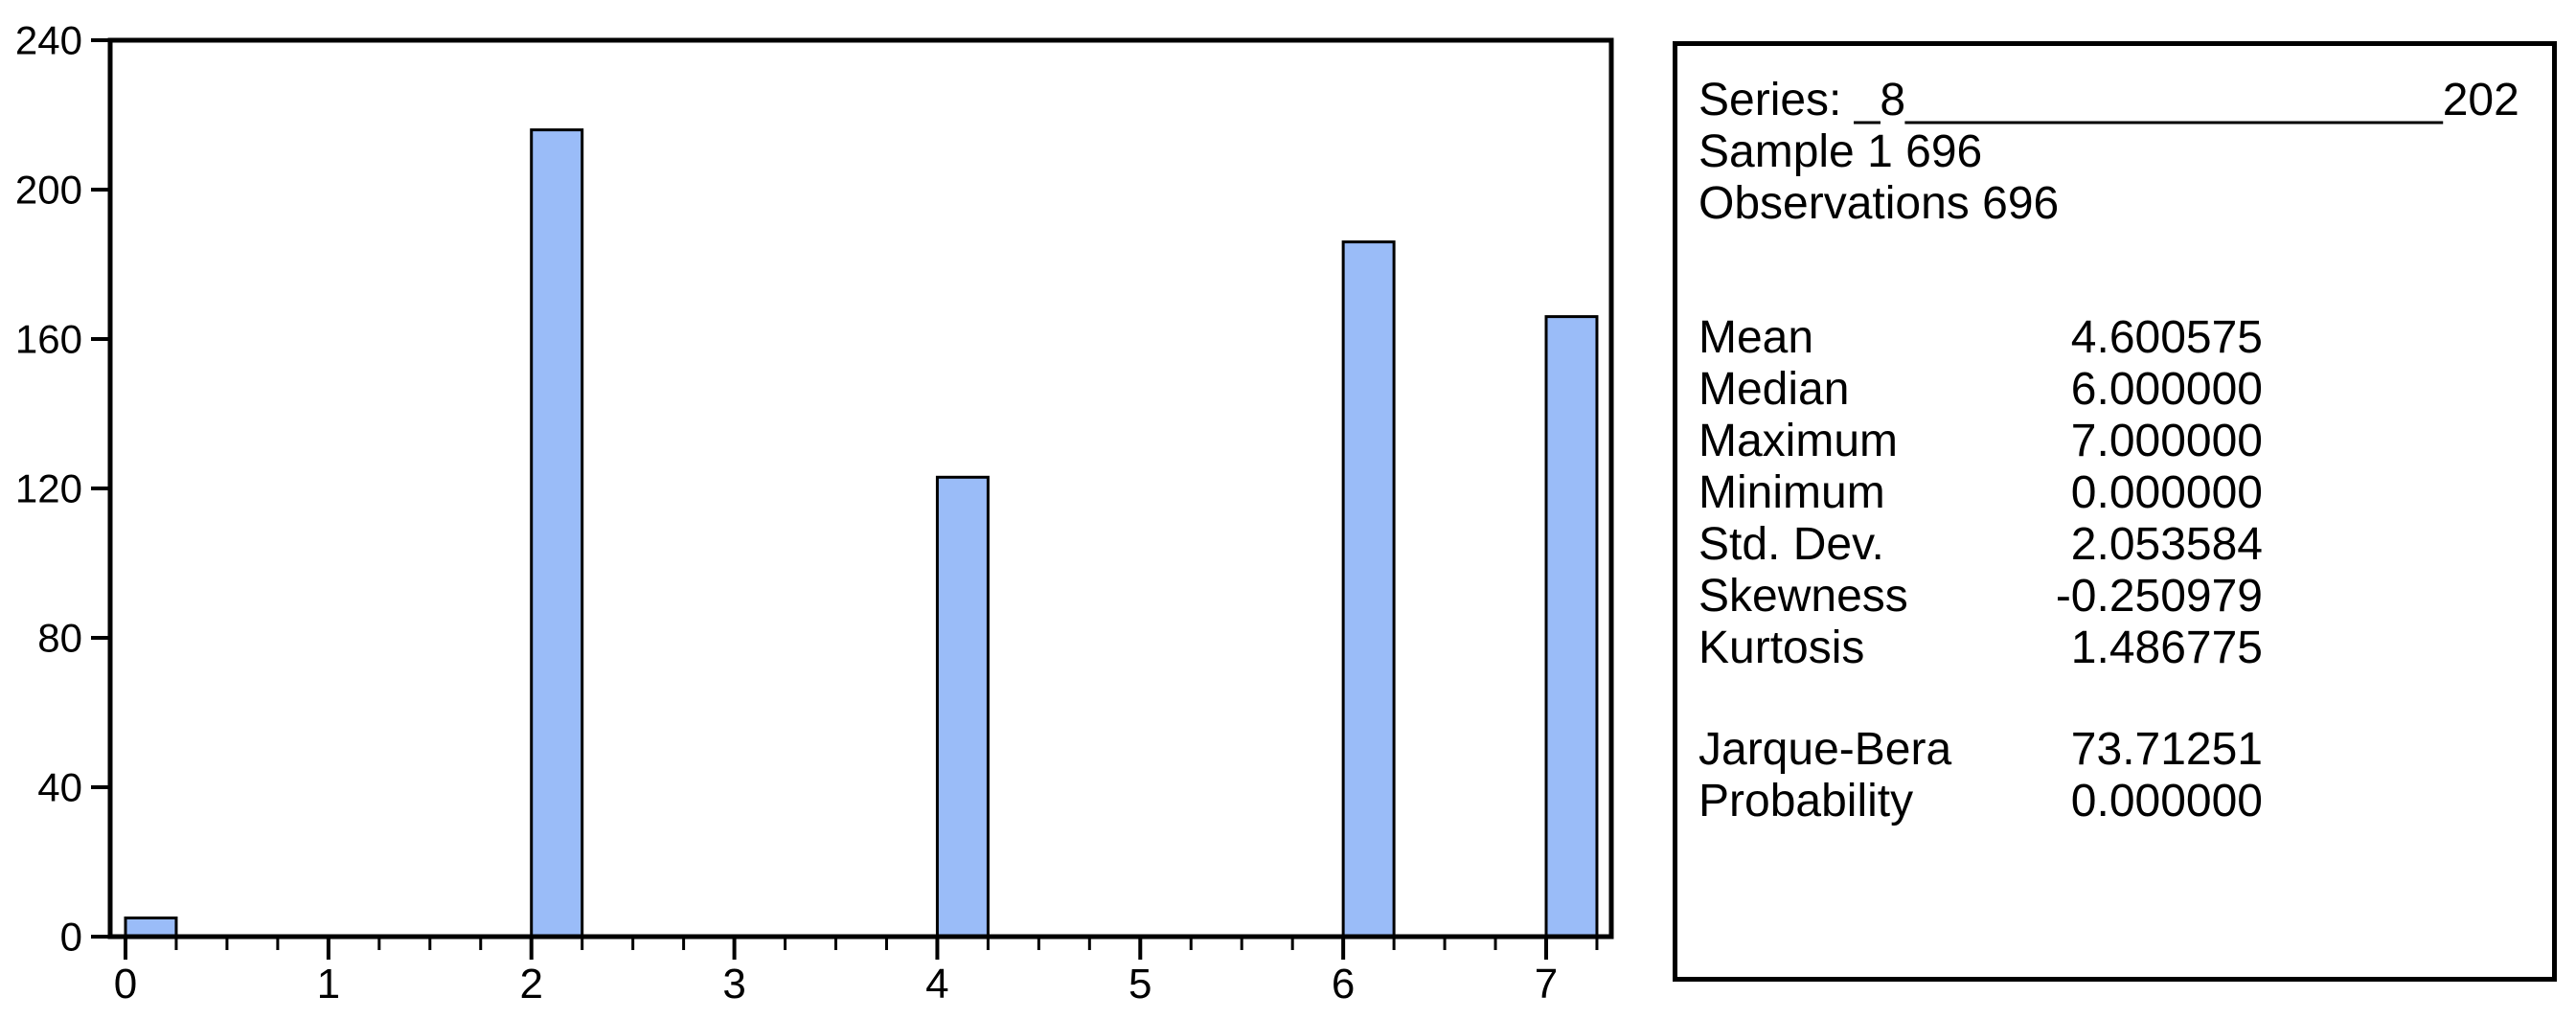  Describe the element at coordinates (2166, 337) in the screenshot. I see `stat-value: 4.600575` at that location.